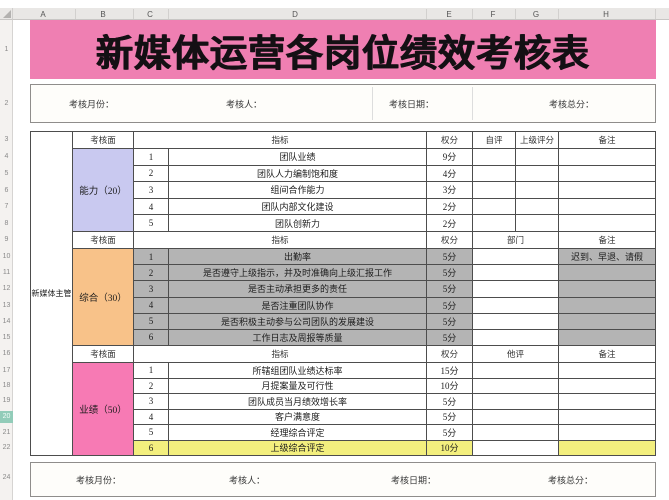 The image size is (669, 500). I want to click on role-cell: 新媒体主管, so click(52, 294).